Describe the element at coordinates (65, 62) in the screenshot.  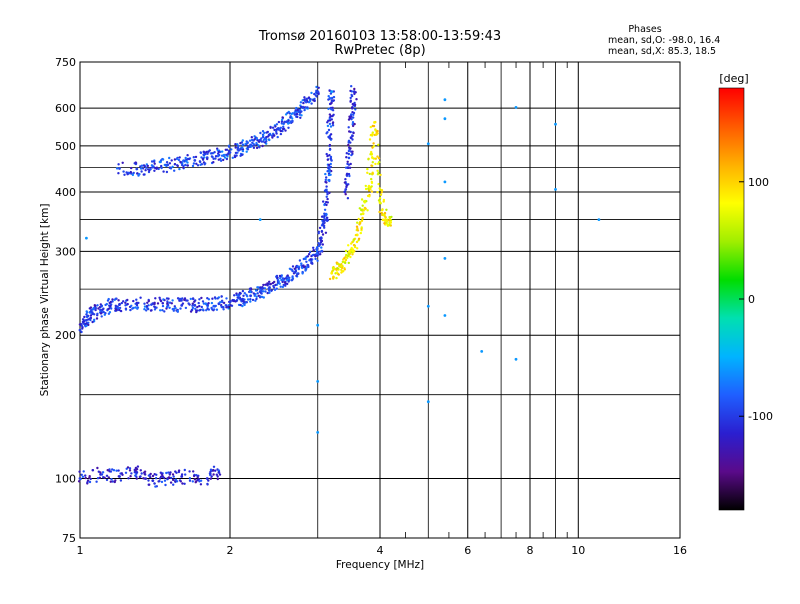
I see `y-tick-label: 750` at that location.